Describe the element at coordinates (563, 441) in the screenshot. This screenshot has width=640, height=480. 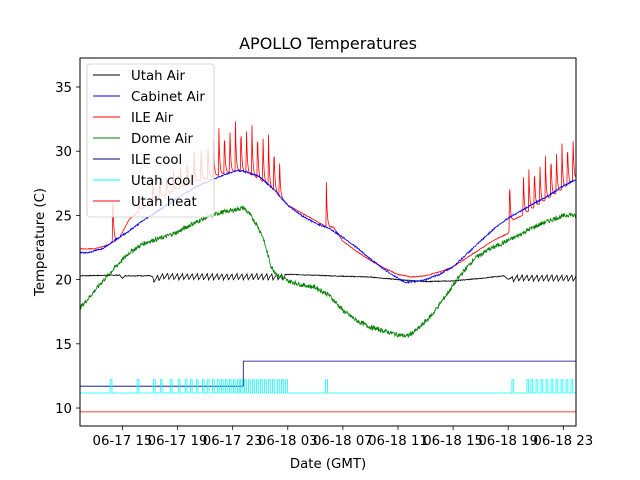
I see `x-tick-label: 06-18 23` at that location.